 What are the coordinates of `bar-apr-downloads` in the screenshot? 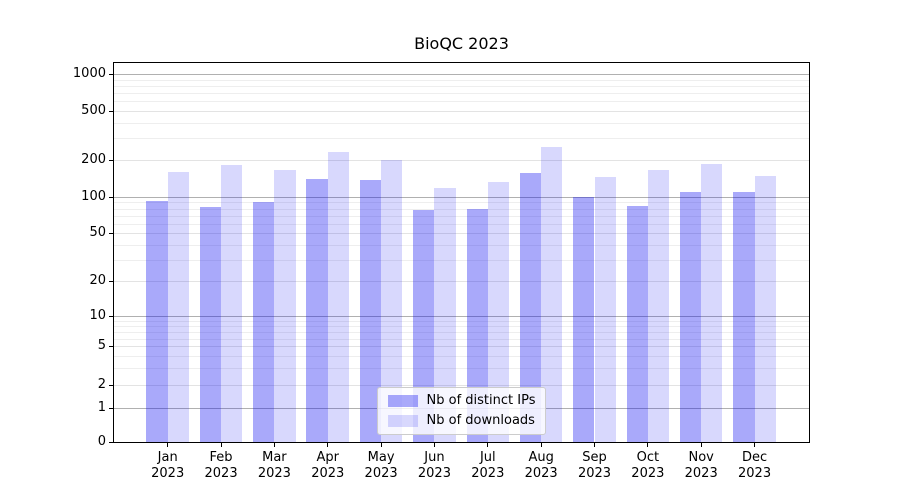 It's located at (338, 296).